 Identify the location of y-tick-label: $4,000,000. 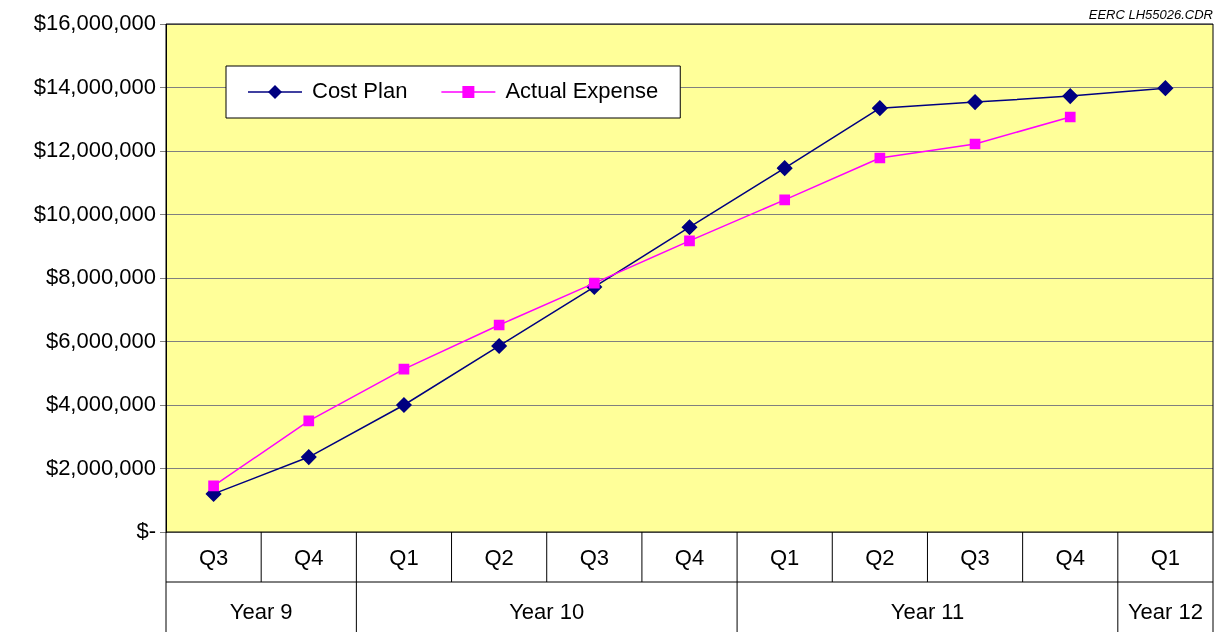
(100, 404).